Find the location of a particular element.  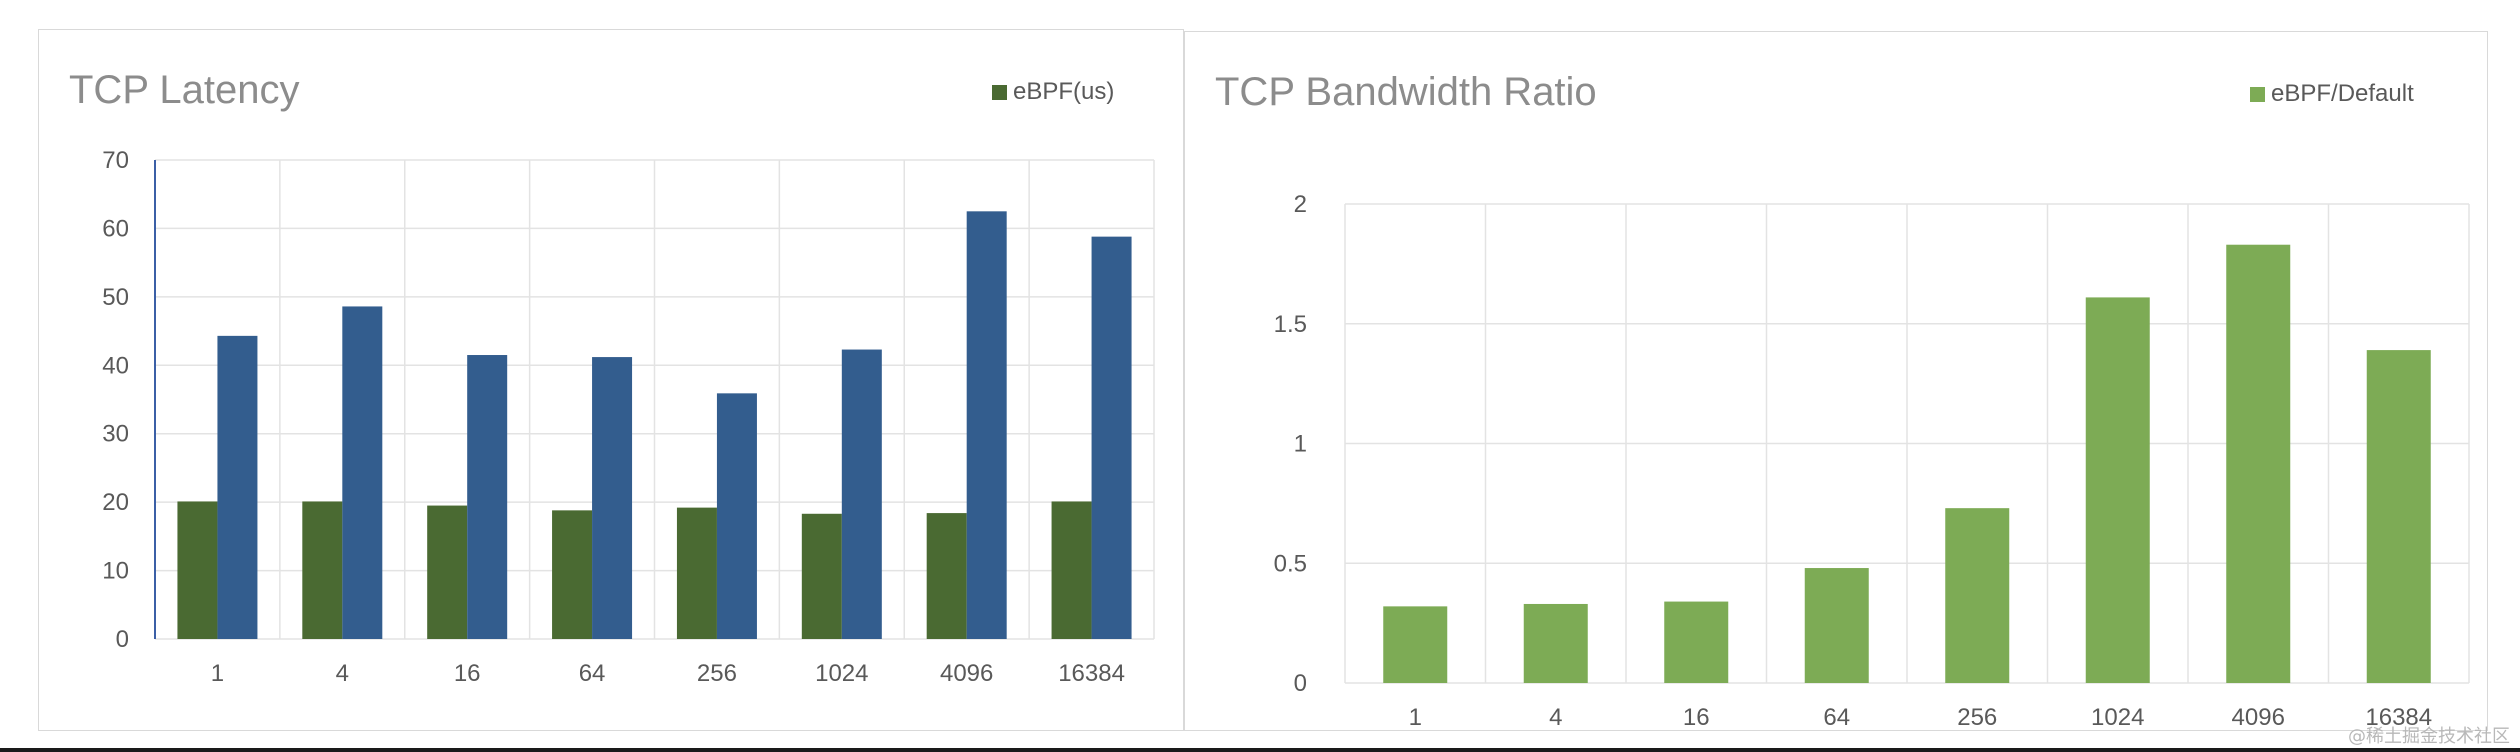

latency-ytick-label: 50 is located at coordinates (115, 297).